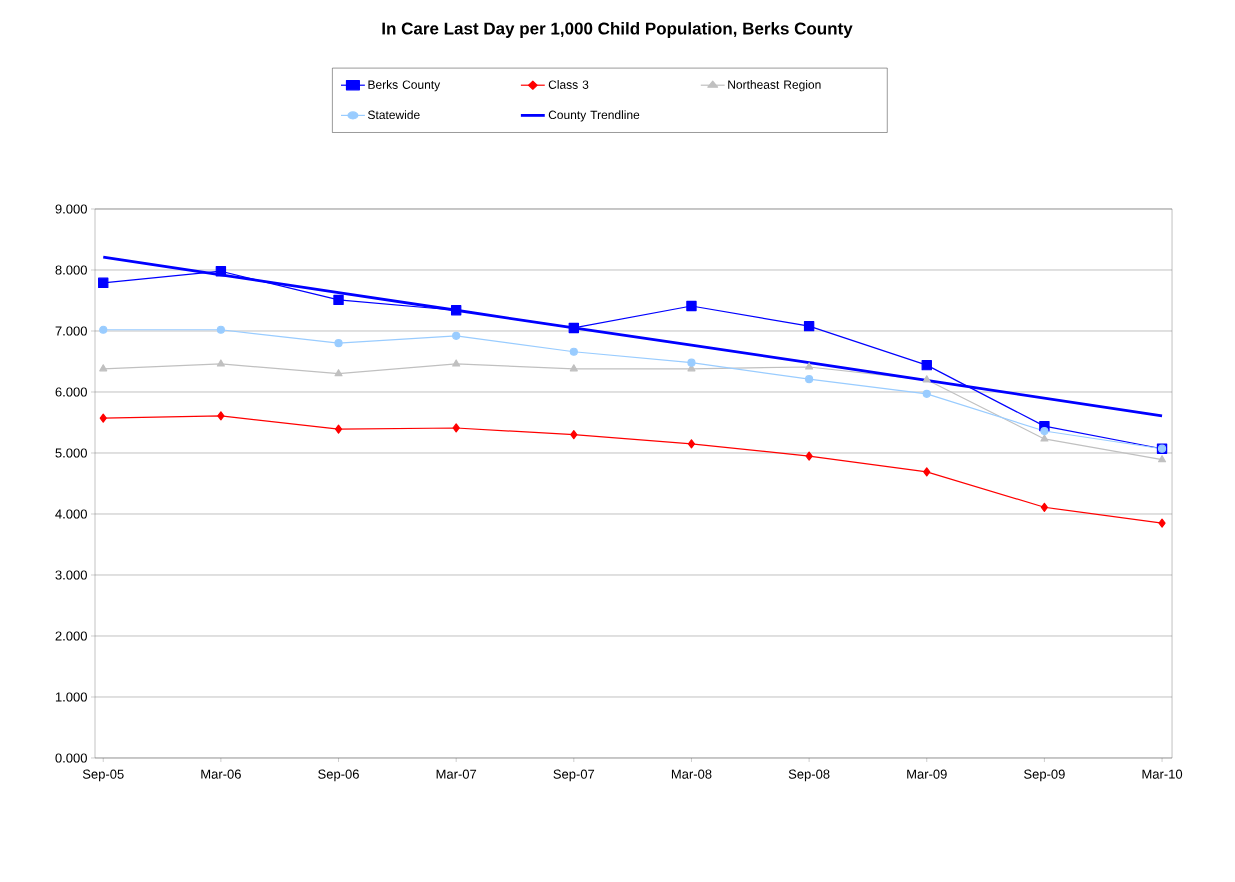 This screenshot has height=882, width=1235. What do you see at coordinates (71, 270) in the screenshot?
I see `y-tick-label: 8.000` at bounding box center [71, 270].